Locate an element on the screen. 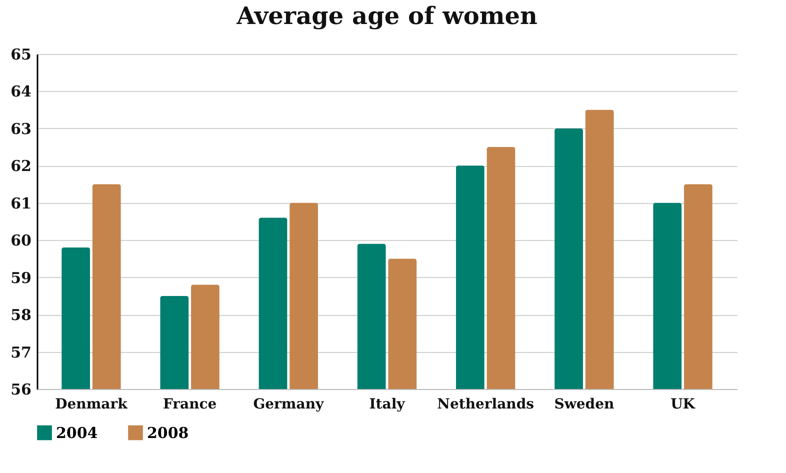  x-tick-label: France is located at coordinates (189, 404).